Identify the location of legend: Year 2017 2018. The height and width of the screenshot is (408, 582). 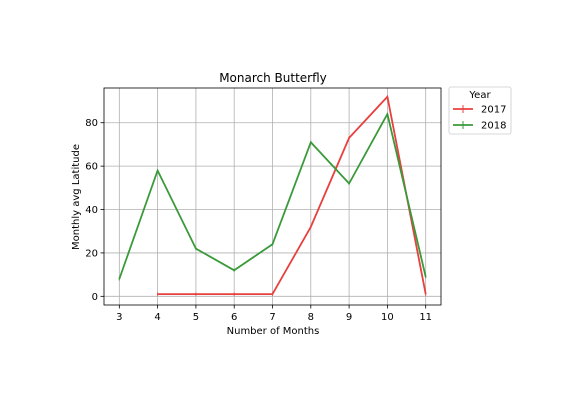
(480, 110).